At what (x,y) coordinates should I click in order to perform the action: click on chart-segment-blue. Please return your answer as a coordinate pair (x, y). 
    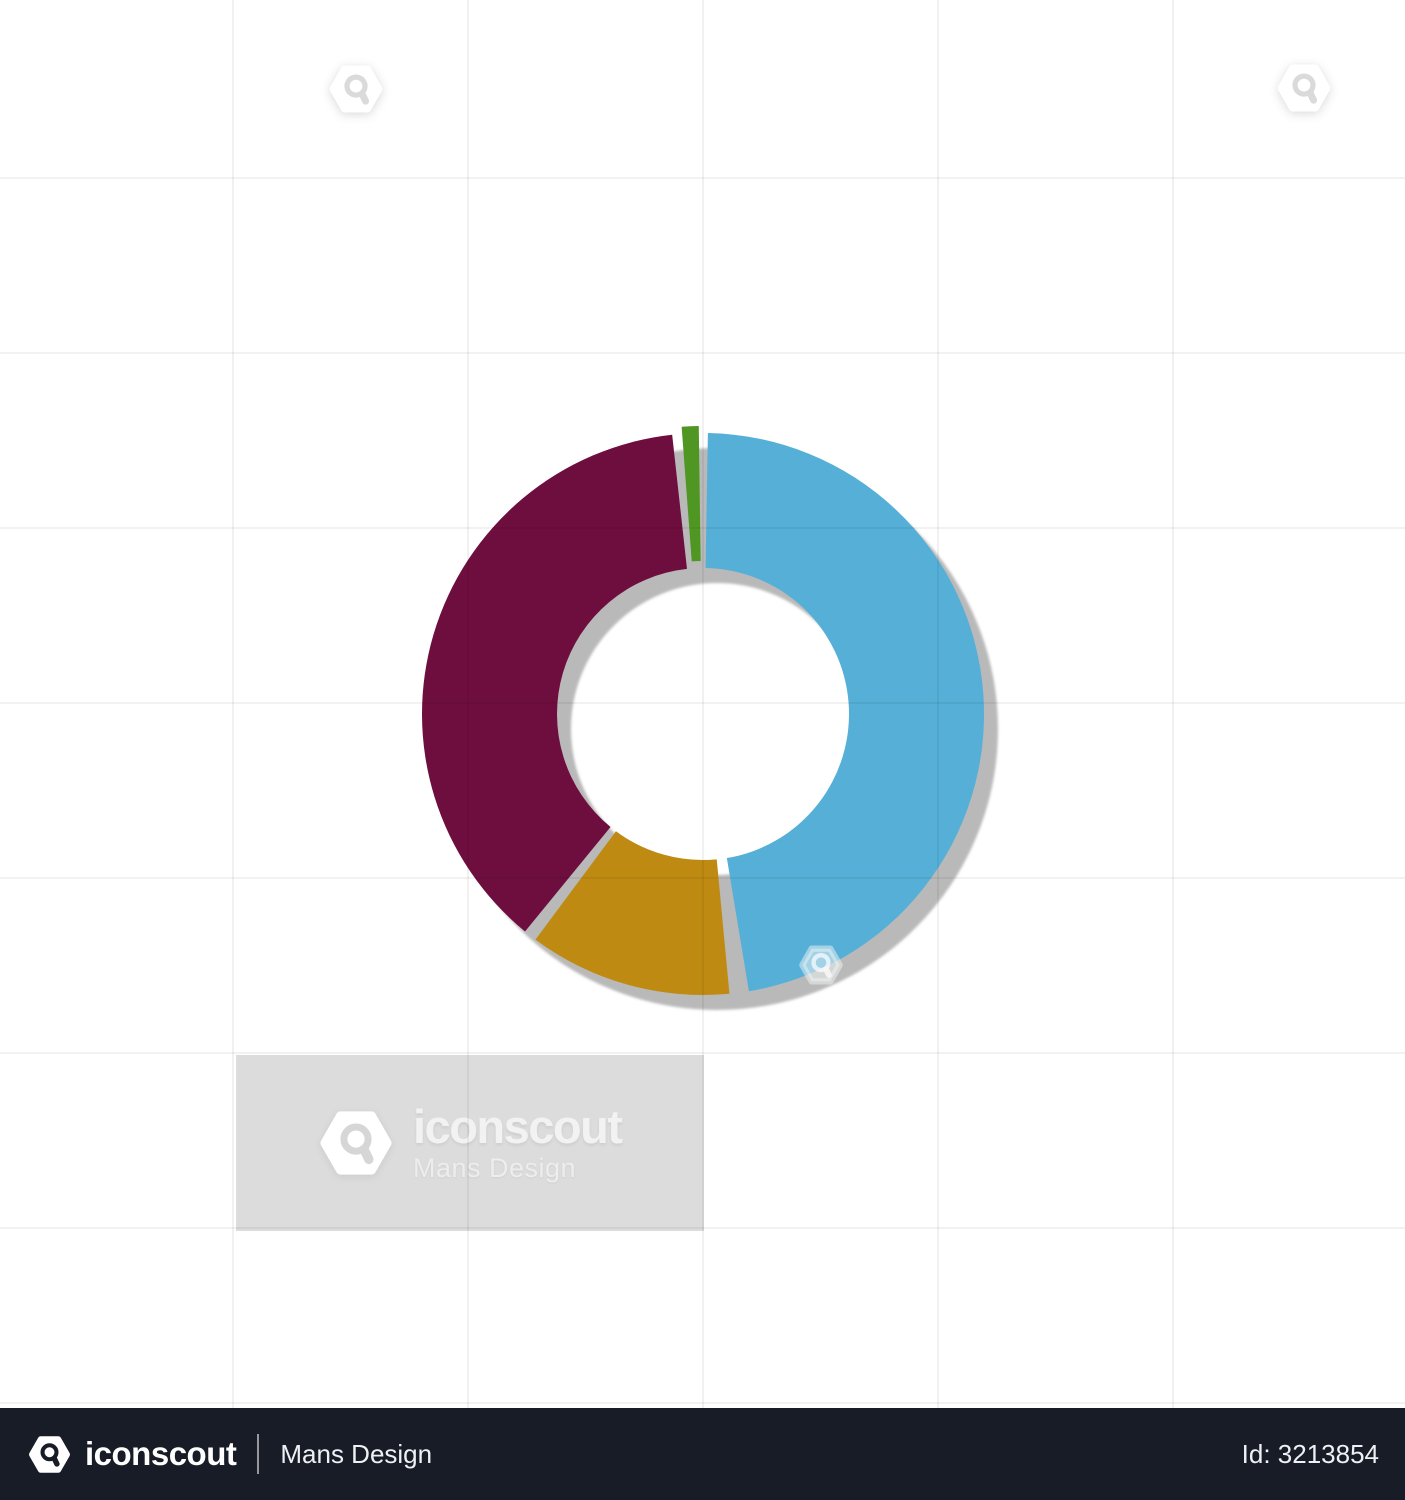
    Looking at the image, I should click on (845, 712).